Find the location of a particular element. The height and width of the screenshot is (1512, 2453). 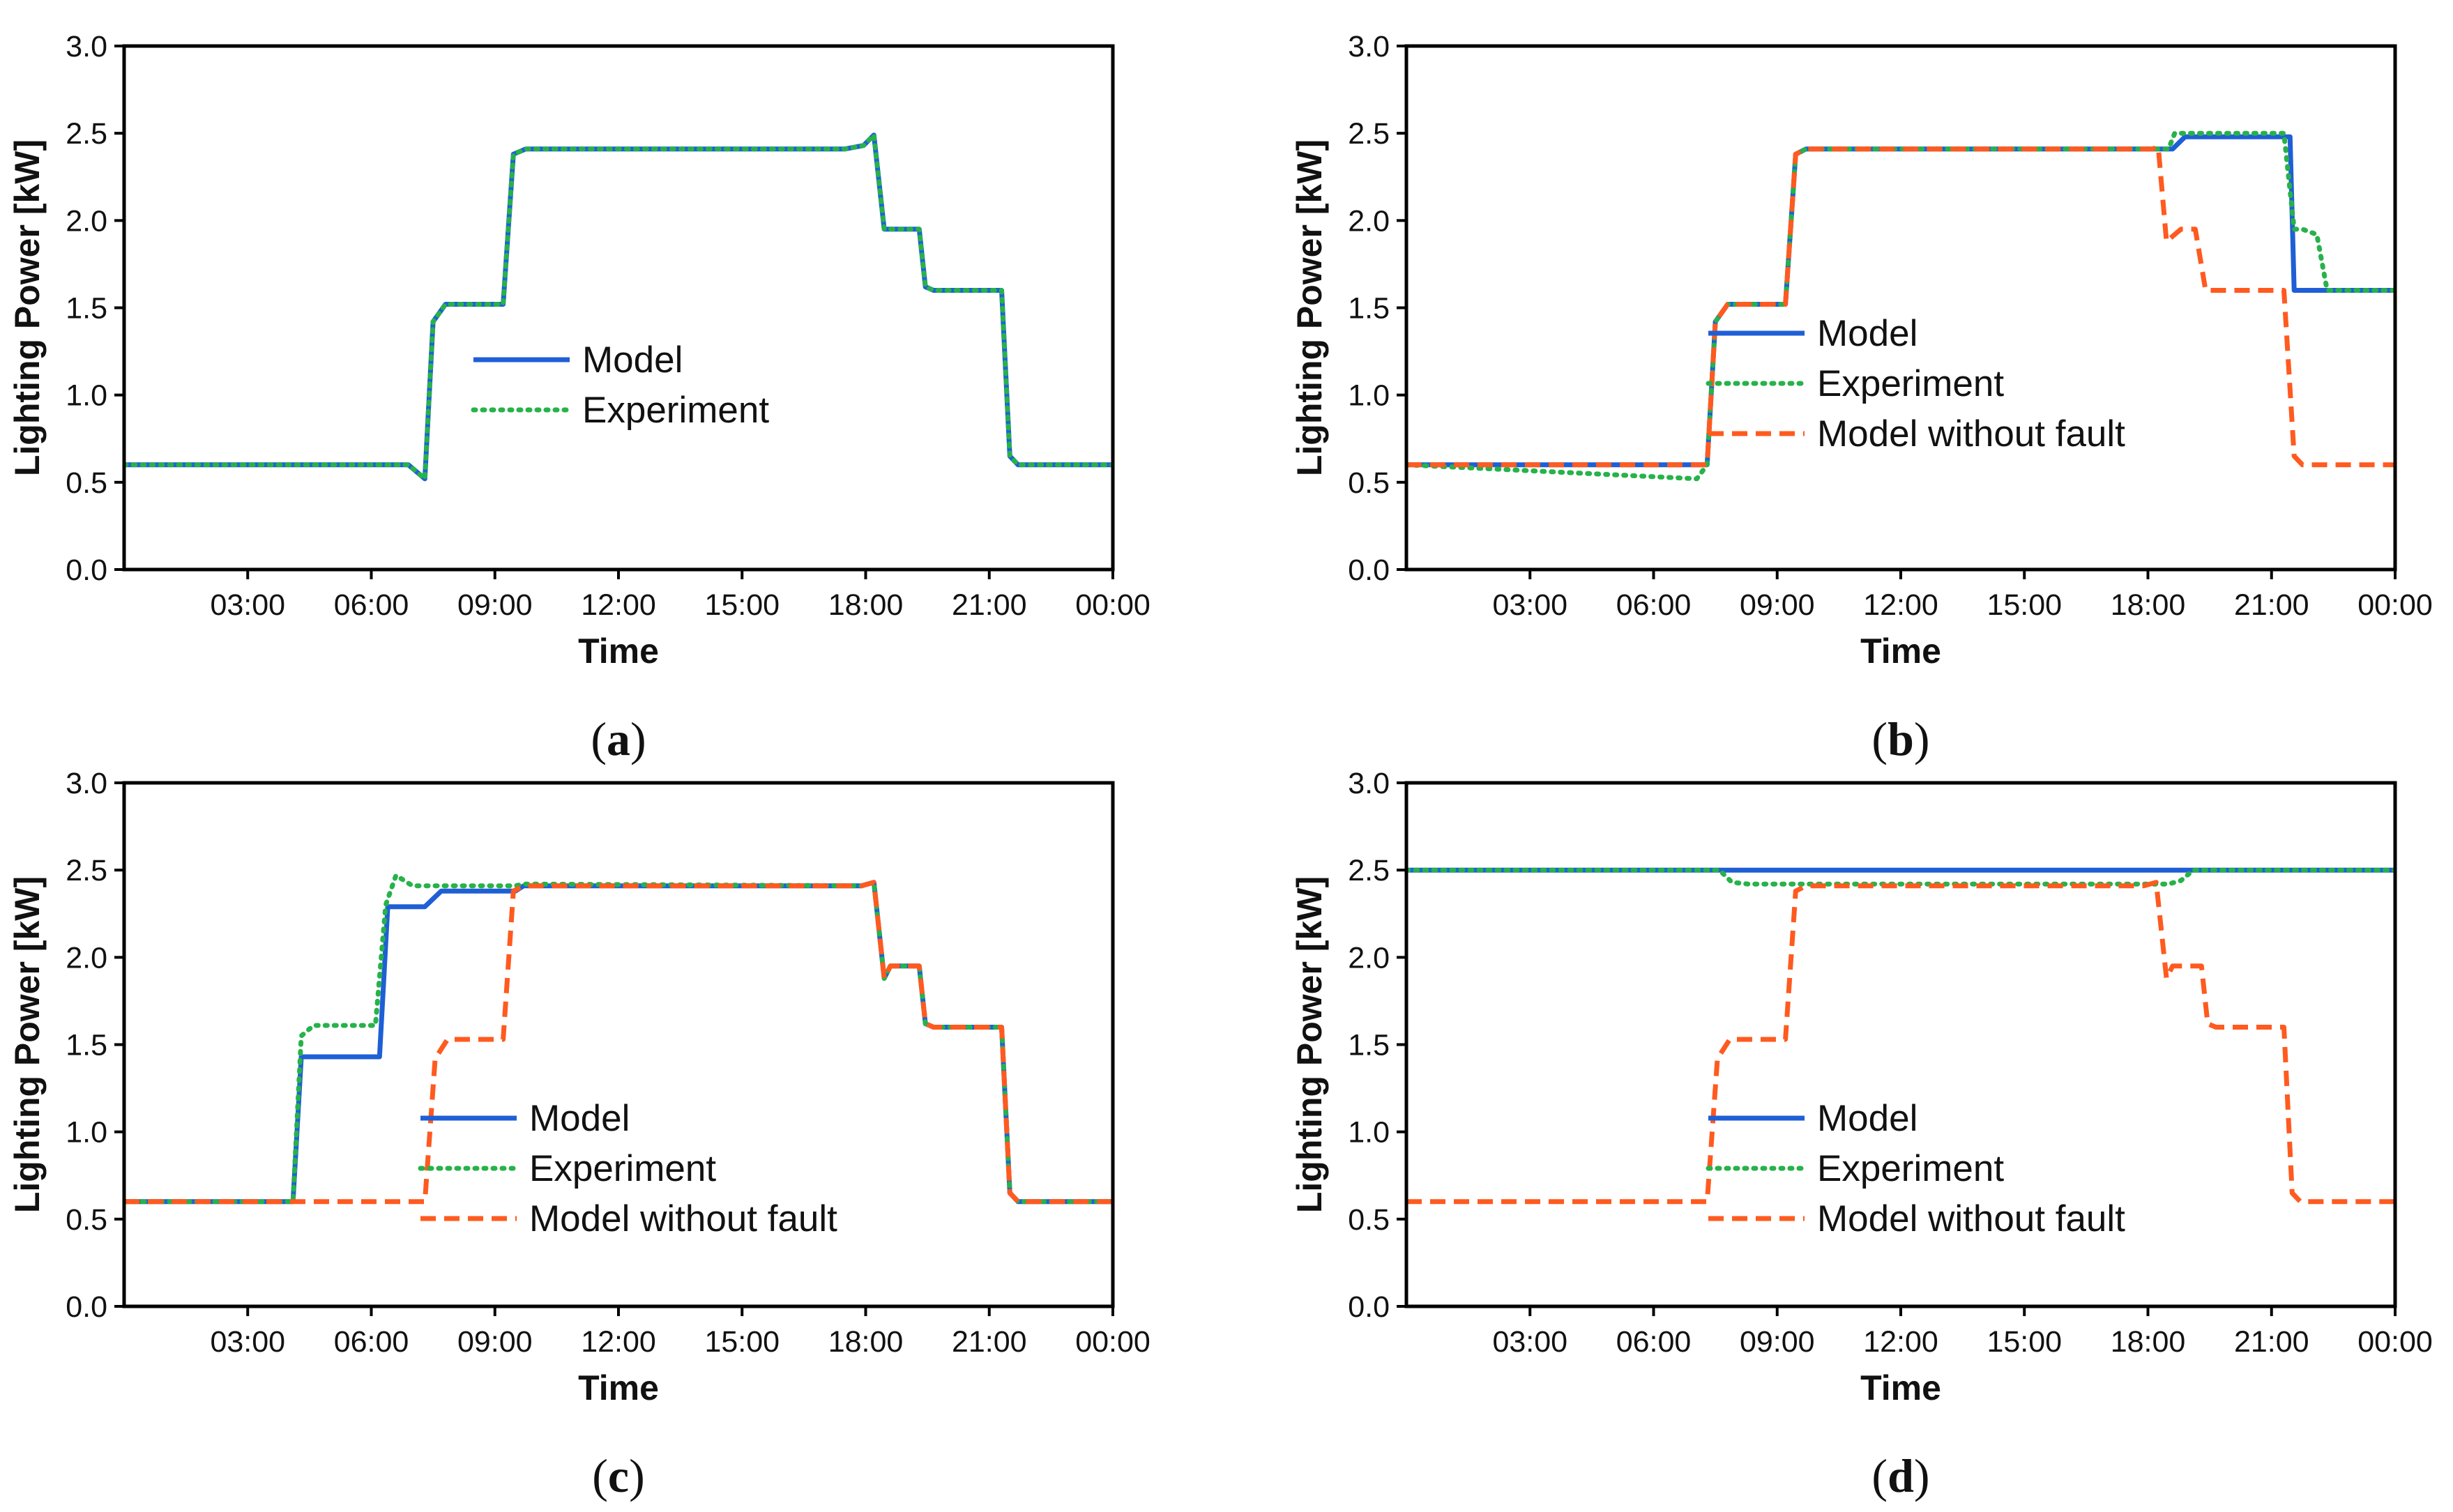

x-tick-label-c: 03:00 is located at coordinates (247, 1342).